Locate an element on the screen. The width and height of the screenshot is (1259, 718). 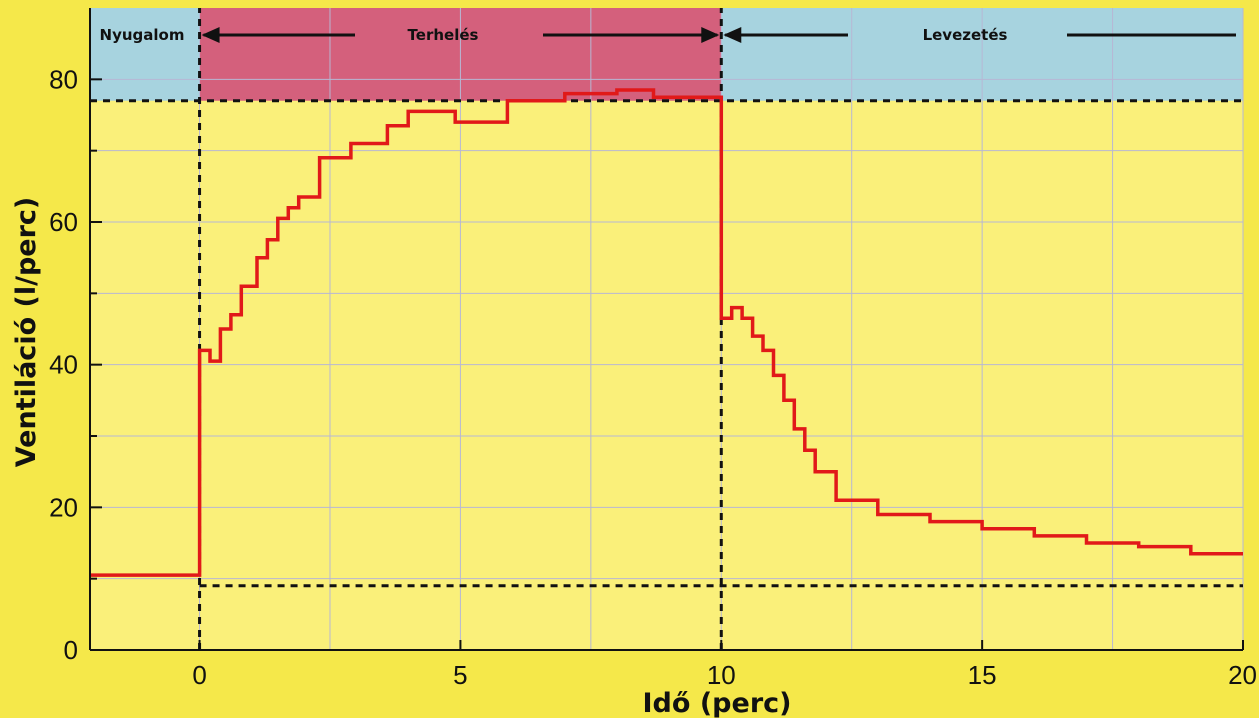
y-tick-label: 60 is located at coordinates (63, 222).